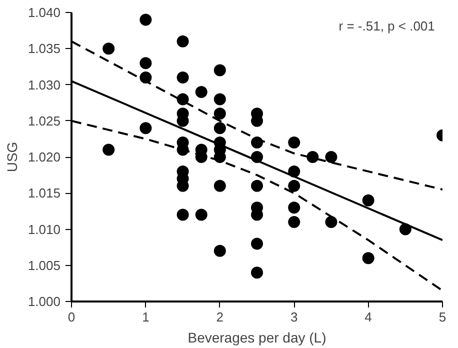  What do you see at coordinates (72, 317) in the screenshot?
I see `x-tick-label: 0` at bounding box center [72, 317].